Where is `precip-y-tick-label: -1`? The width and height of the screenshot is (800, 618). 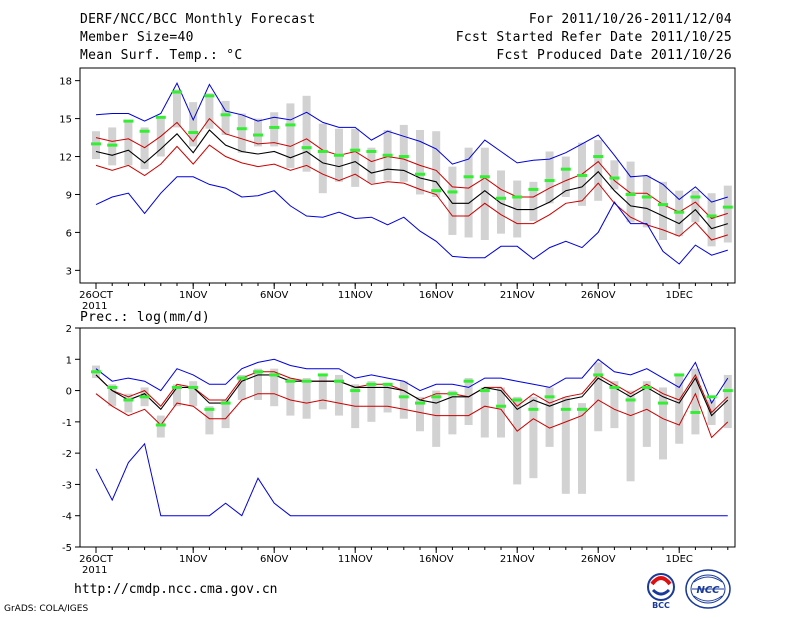
precip-y-tick-label: -1 is located at coordinates (67, 423).